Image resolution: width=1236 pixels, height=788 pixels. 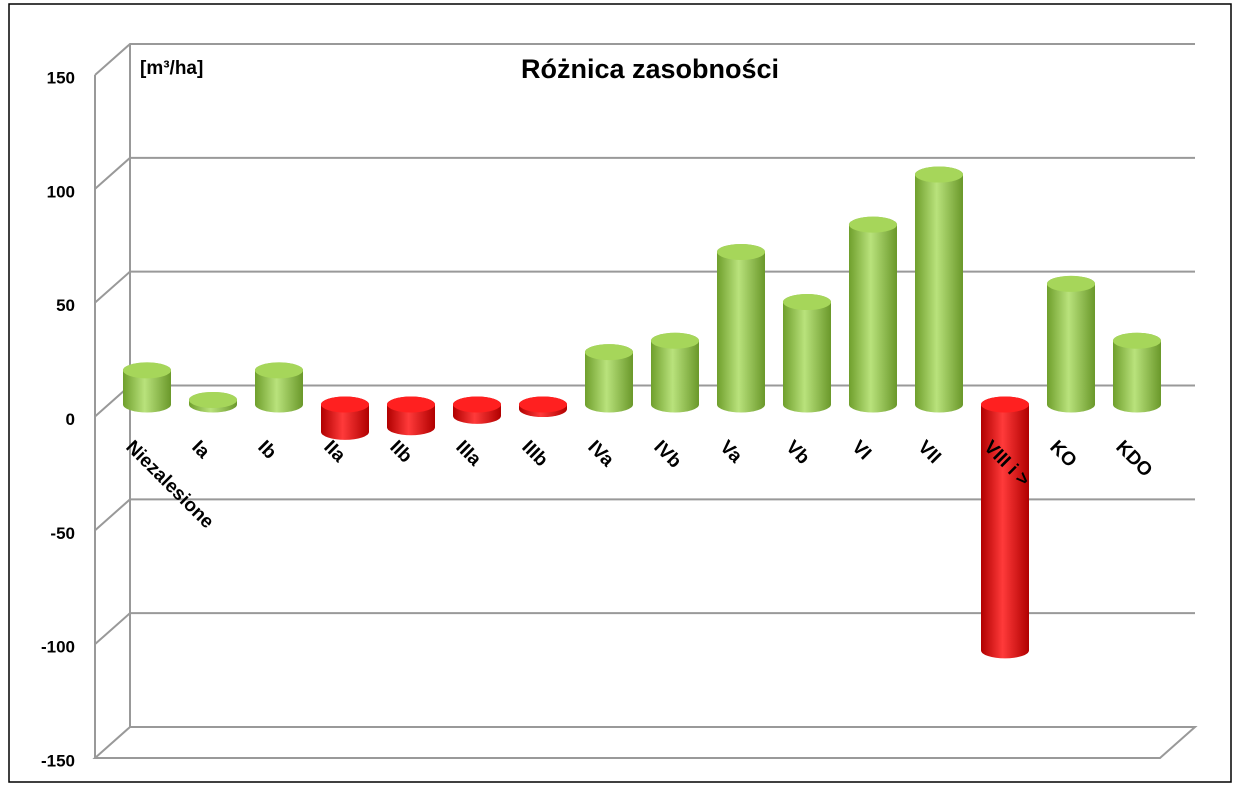 What do you see at coordinates (730, 452) in the screenshot?
I see `x-tick-label: Va` at bounding box center [730, 452].